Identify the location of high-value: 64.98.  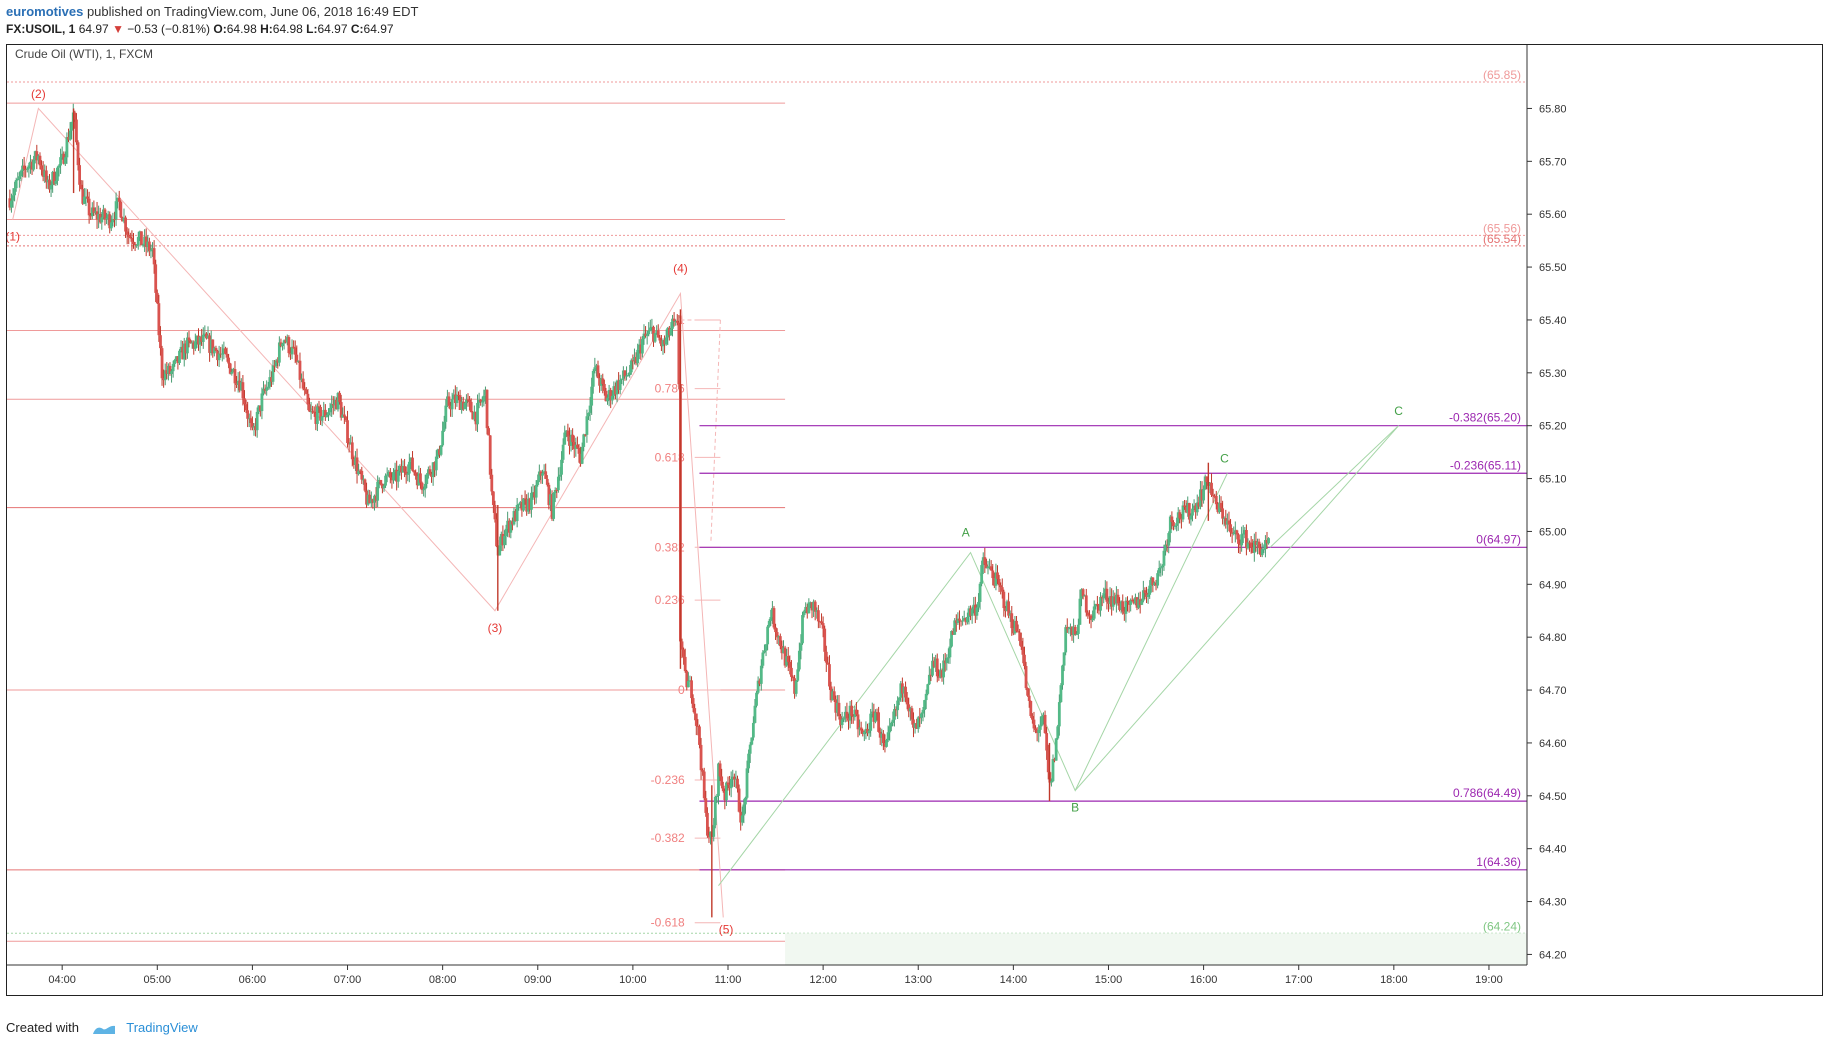
(287, 29).